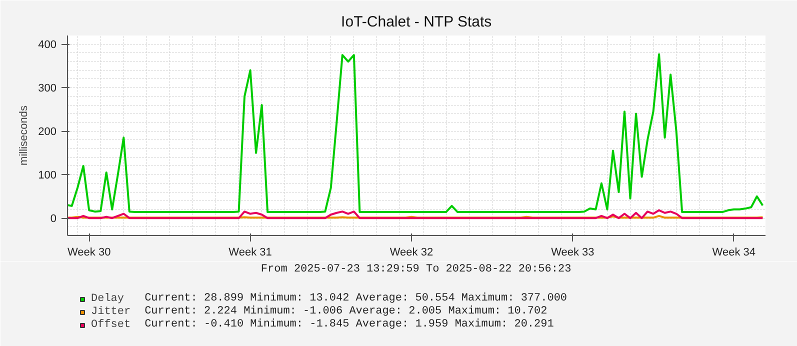 This screenshot has width=797, height=346. Describe the element at coordinates (416, 270) in the screenshot. I see `text: From 2025-07-23 13:29:59 To 2025-08-22 20:56:23` at that location.